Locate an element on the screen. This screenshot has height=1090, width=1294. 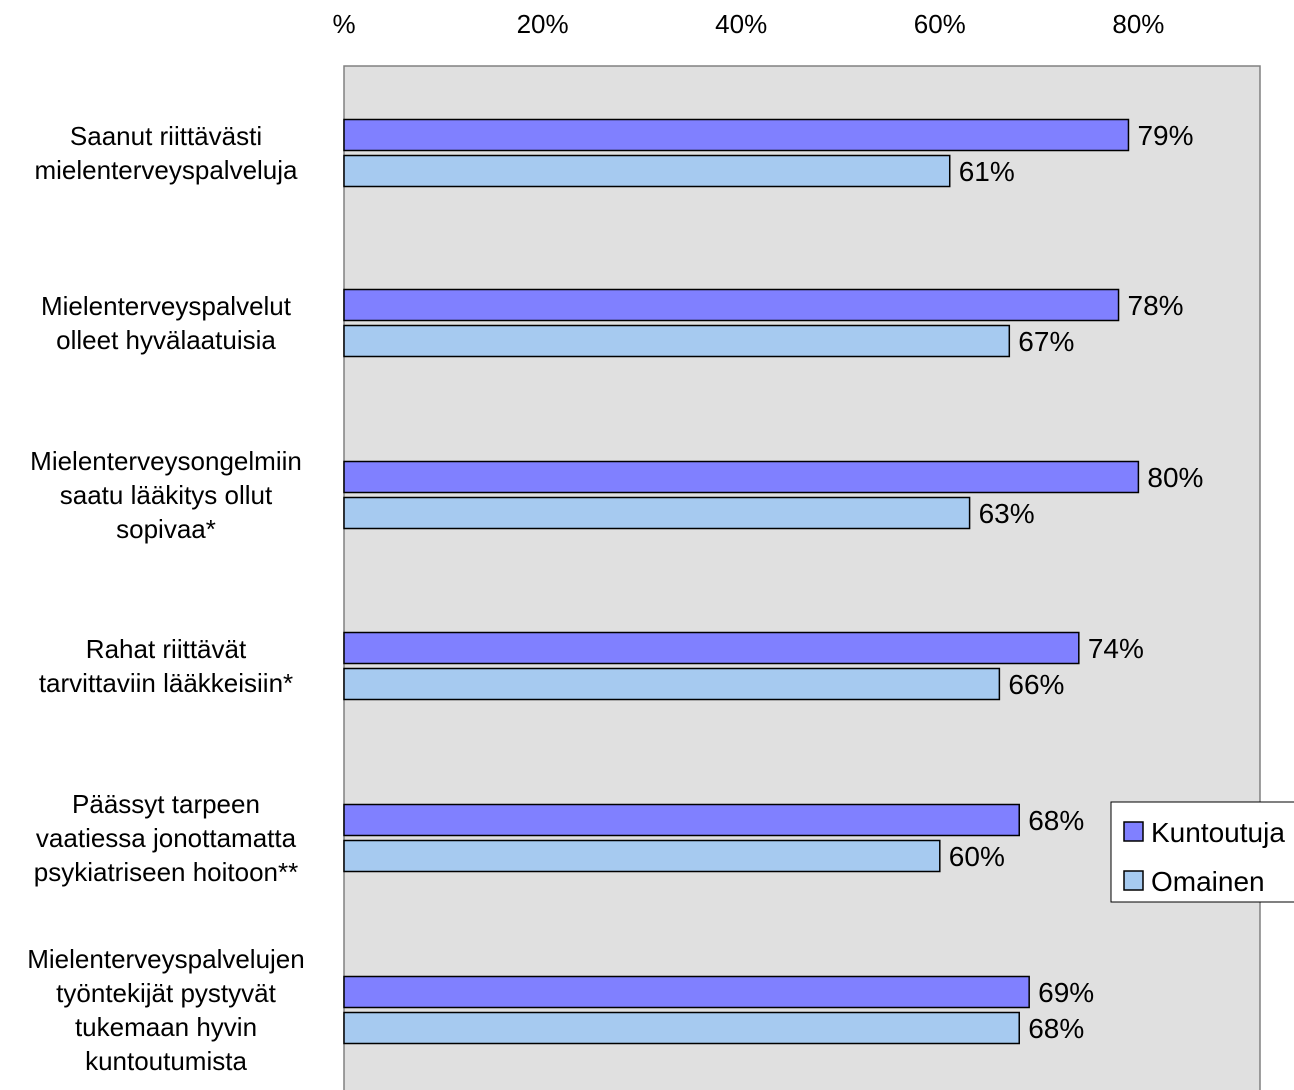
legend: Kuntoutuja Omainen is located at coordinates (1202, 852).